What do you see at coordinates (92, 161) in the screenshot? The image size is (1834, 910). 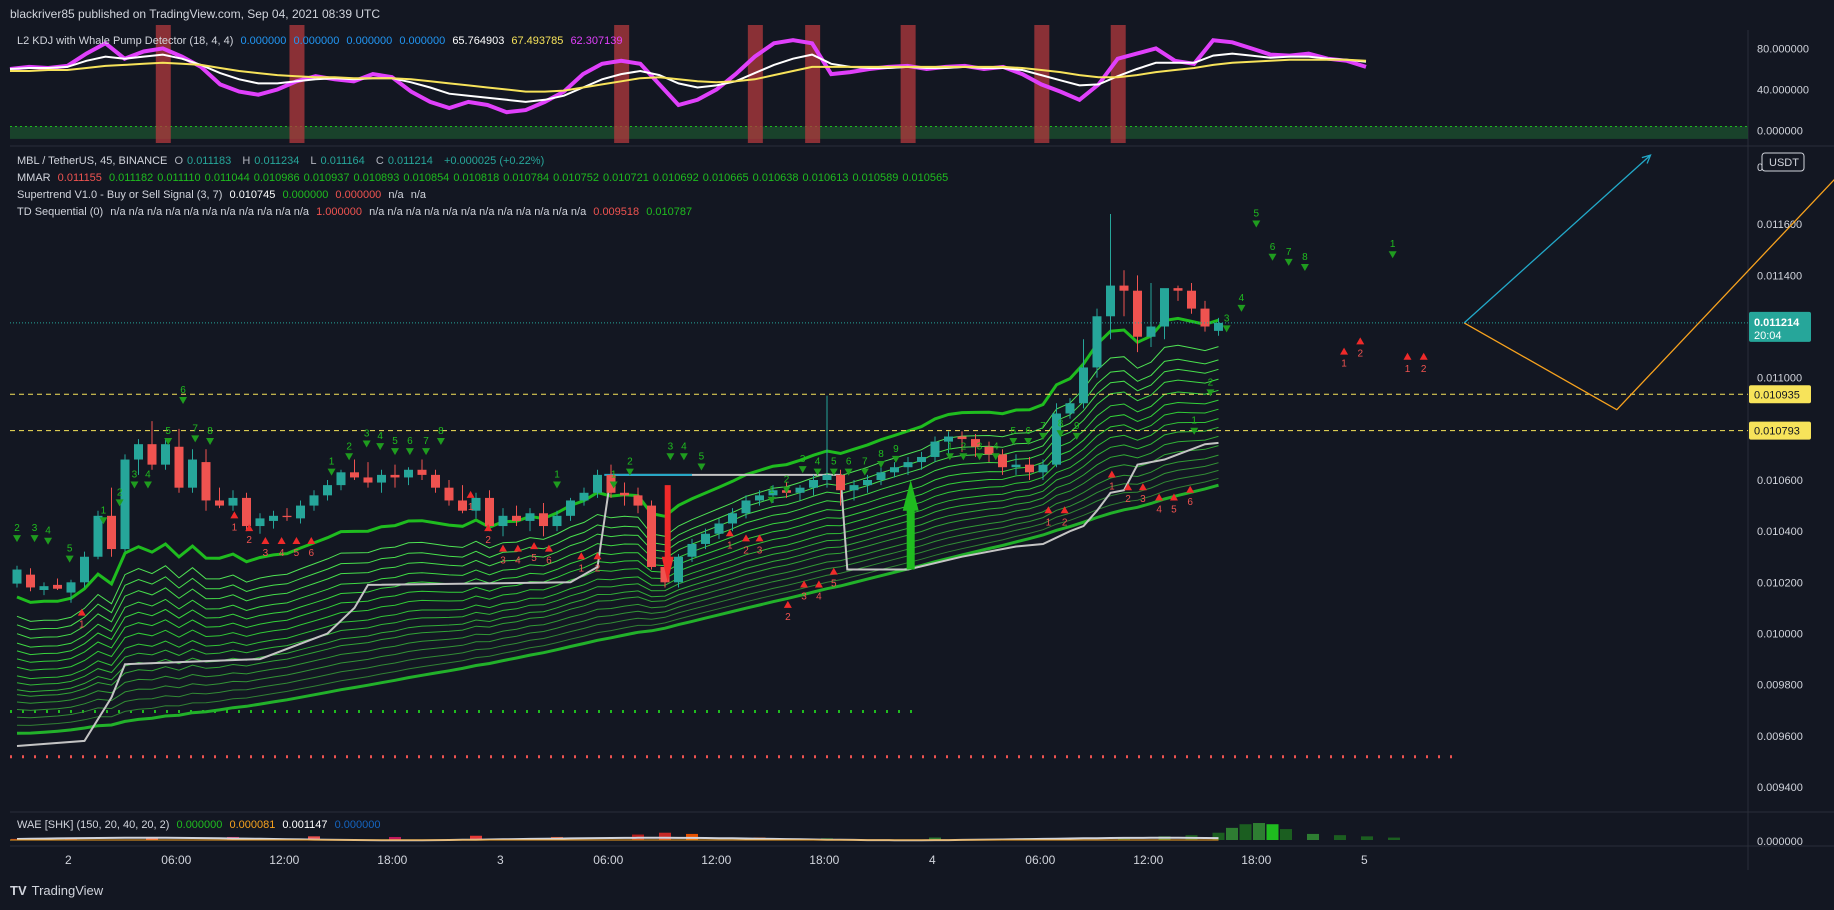 I see `symbol-name: MBL / TetherUS, 45, BINANCE` at bounding box center [92, 161].